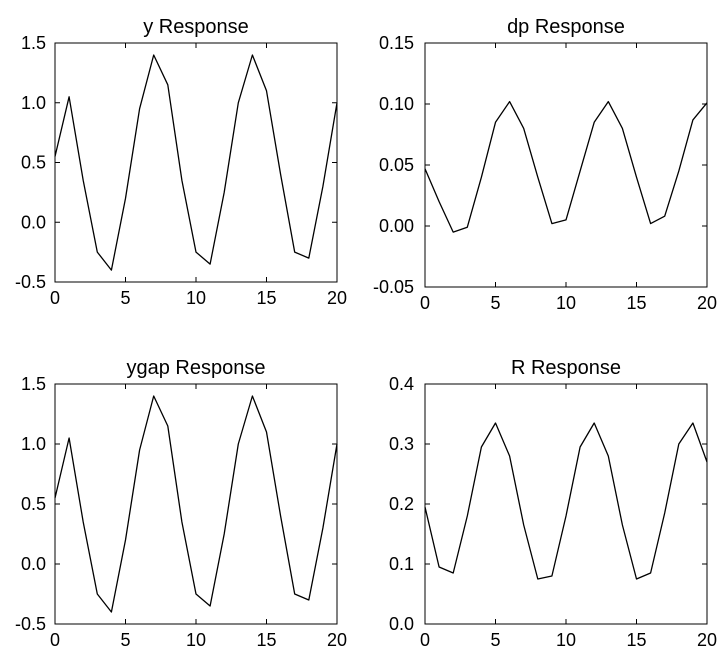  I want to click on y-tick-label: 1.0, so click(33, 103).